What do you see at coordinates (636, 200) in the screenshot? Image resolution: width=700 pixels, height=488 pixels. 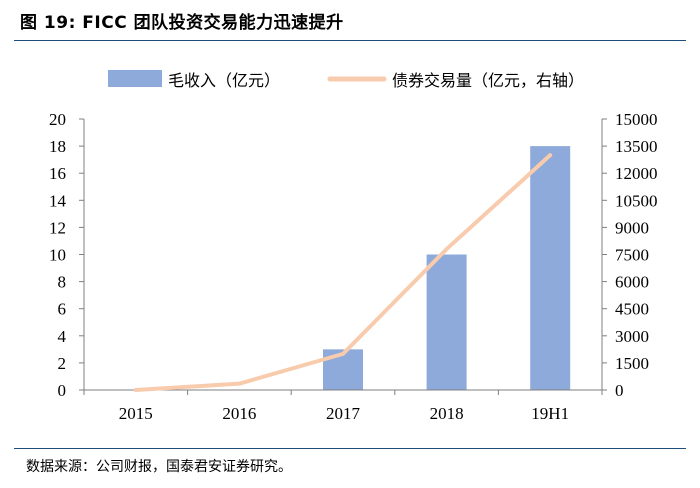 I see `y-right-tick-label: 10500` at bounding box center [636, 200].